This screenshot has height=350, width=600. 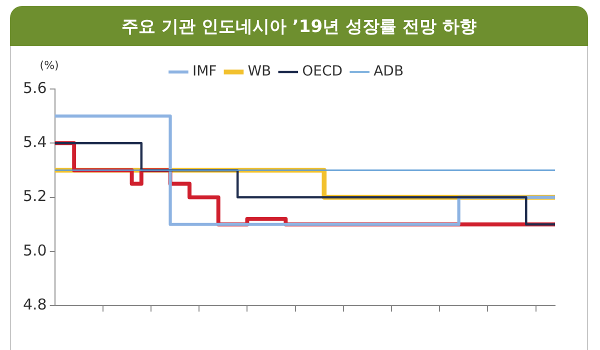 What do you see at coordinates (322, 72) in the screenshot?
I see `legend-label: OECD` at bounding box center [322, 72].